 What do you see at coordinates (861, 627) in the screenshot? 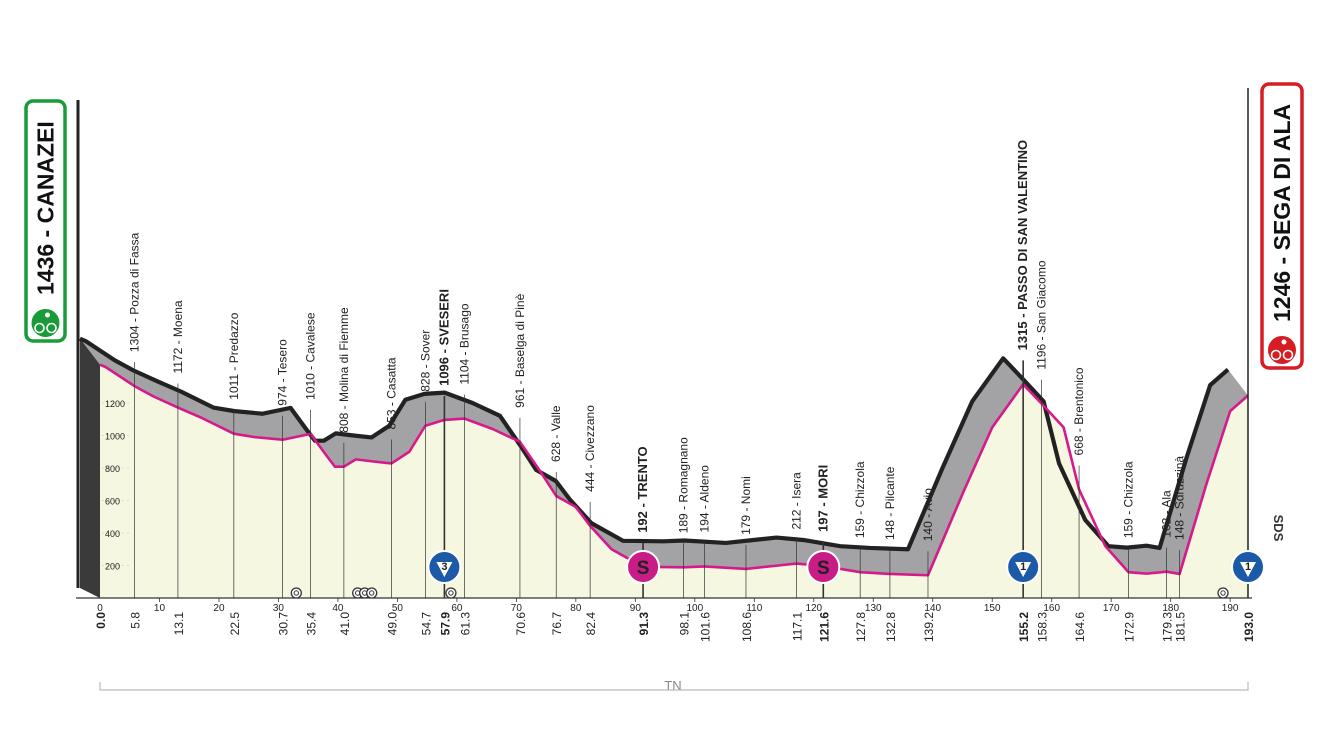
I see `km-label: 127.8` at bounding box center [861, 627].